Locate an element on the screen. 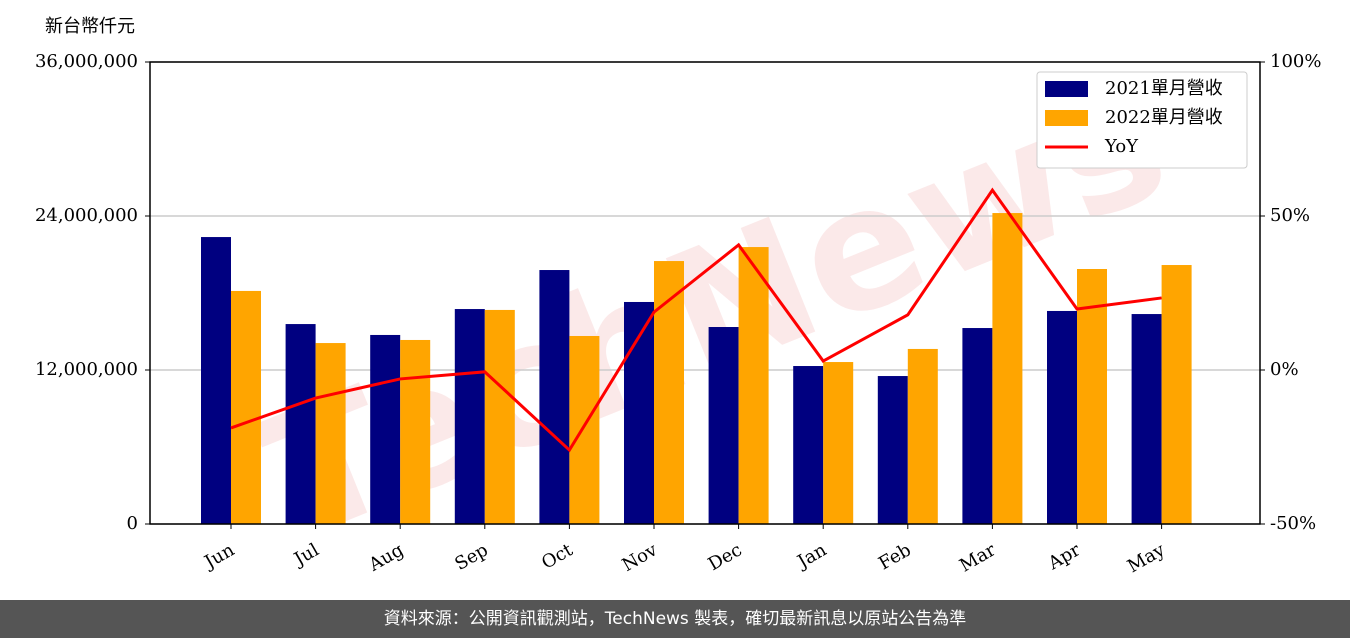  y-tick-label: 24,000,000 is located at coordinates (86, 215).